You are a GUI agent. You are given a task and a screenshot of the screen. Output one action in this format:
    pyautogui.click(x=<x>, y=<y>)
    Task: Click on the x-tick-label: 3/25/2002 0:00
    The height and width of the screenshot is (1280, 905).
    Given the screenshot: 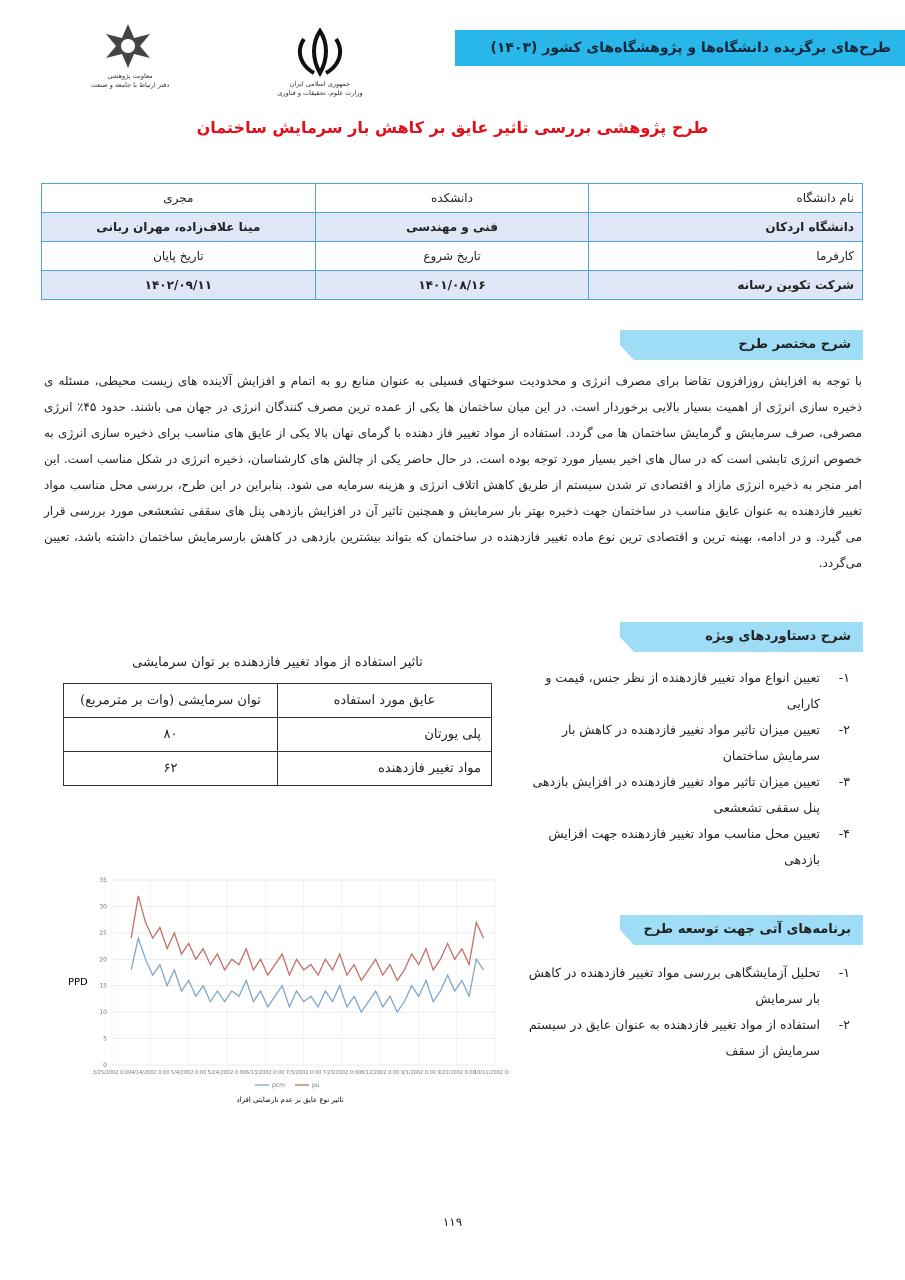 What is the action you would take?
    pyautogui.click(x=112, y=1073)
    